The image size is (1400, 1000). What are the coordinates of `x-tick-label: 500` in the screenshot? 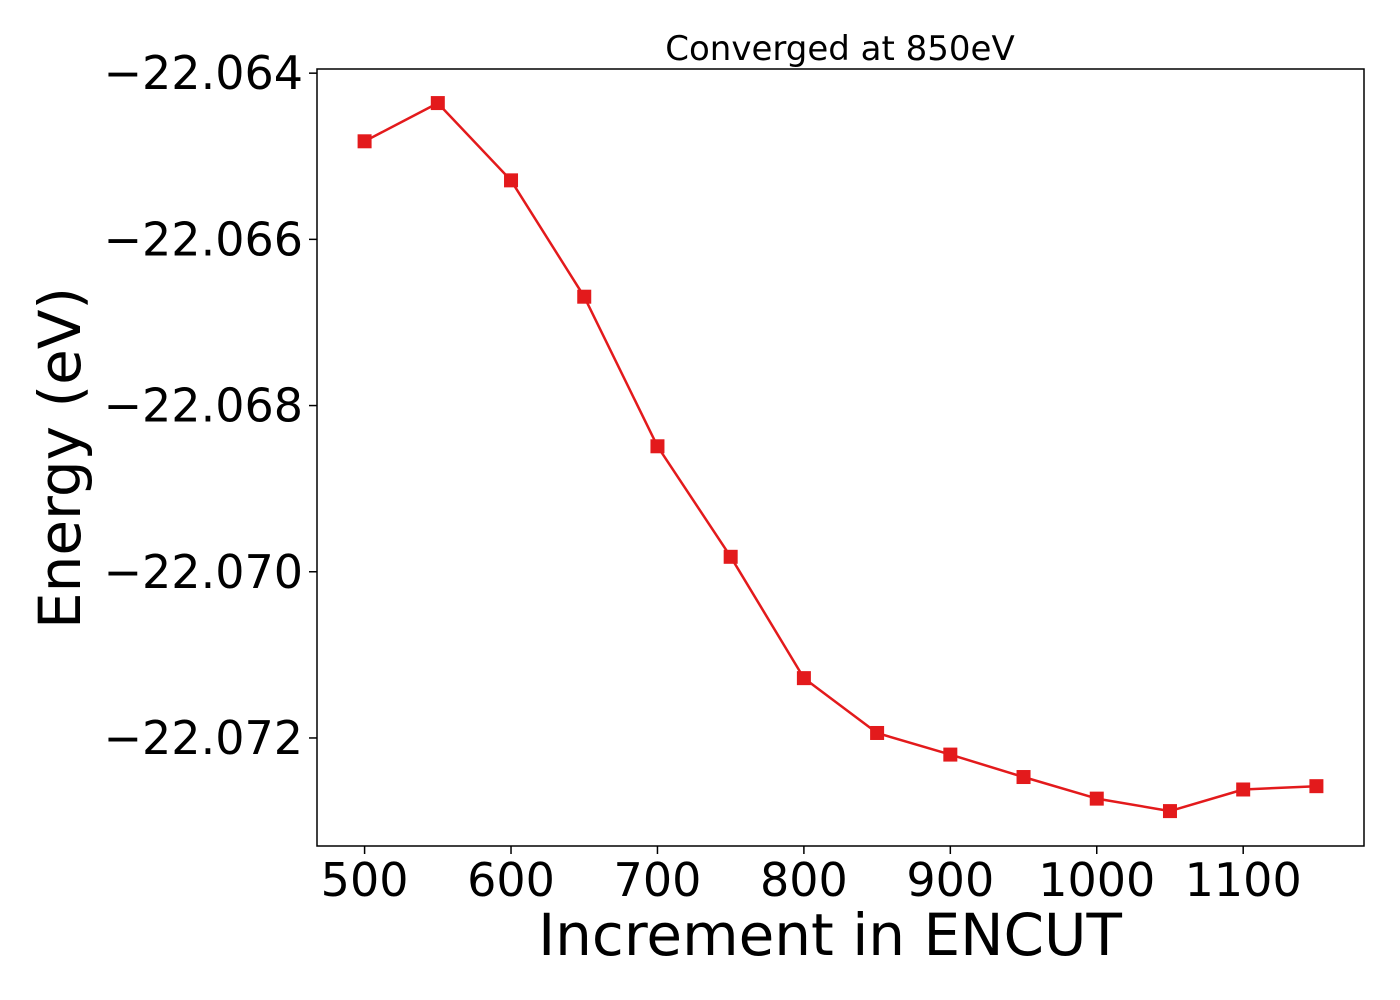 It's located at (365, 880).